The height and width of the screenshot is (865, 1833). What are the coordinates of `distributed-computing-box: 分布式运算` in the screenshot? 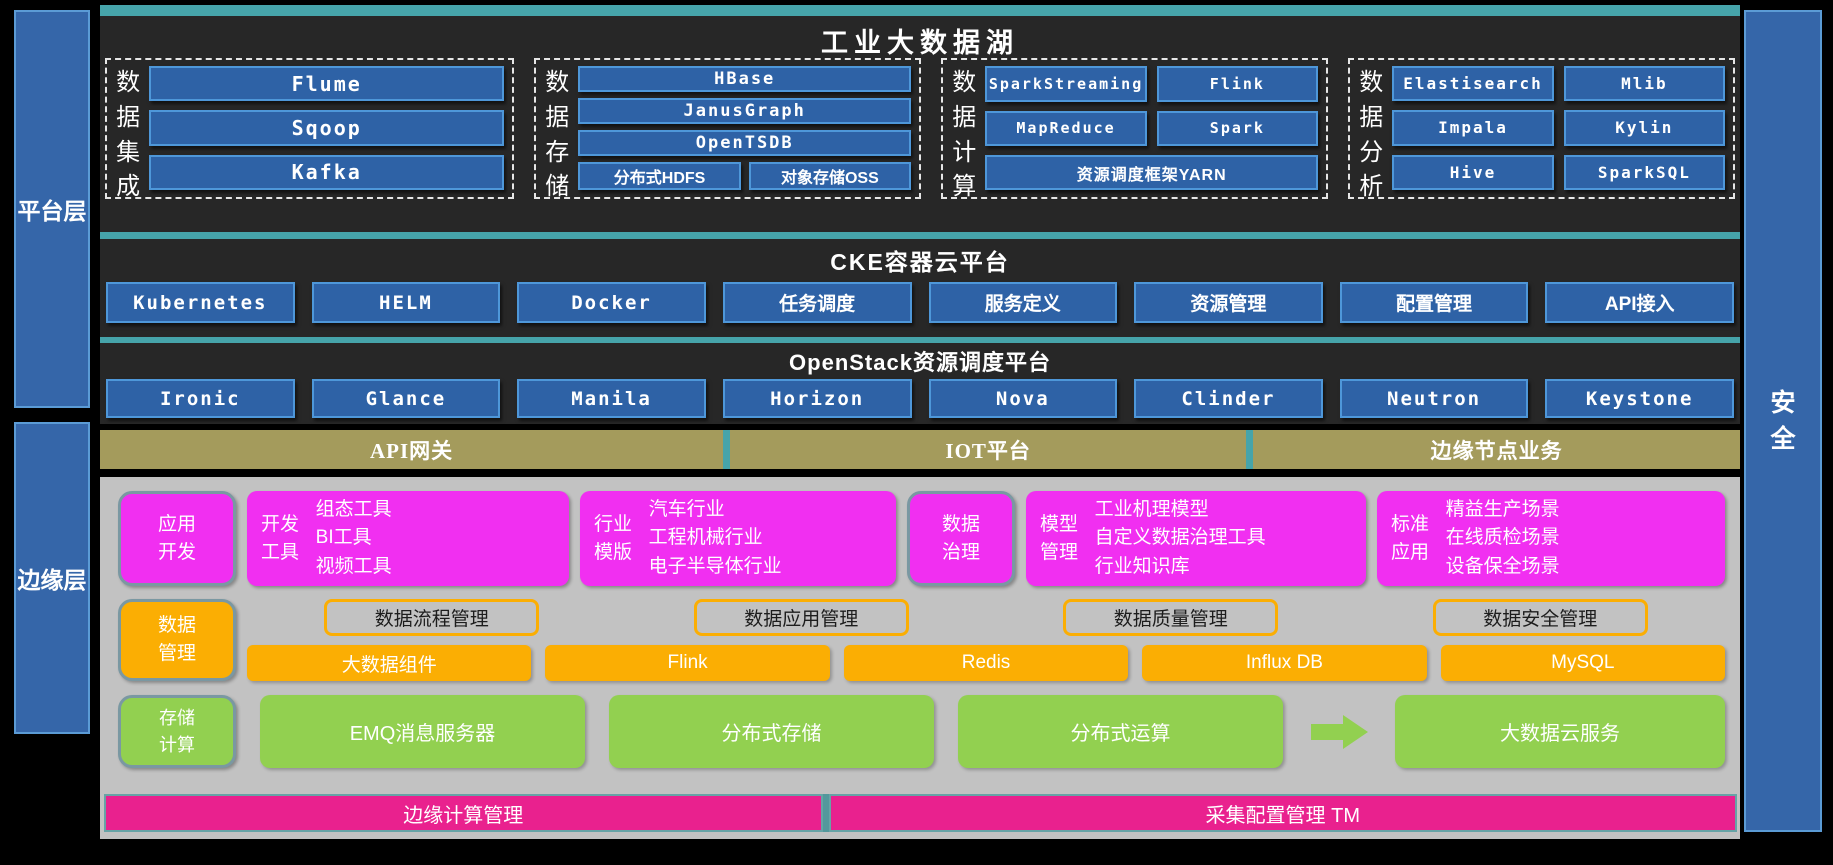 It's located at (1120, 731).